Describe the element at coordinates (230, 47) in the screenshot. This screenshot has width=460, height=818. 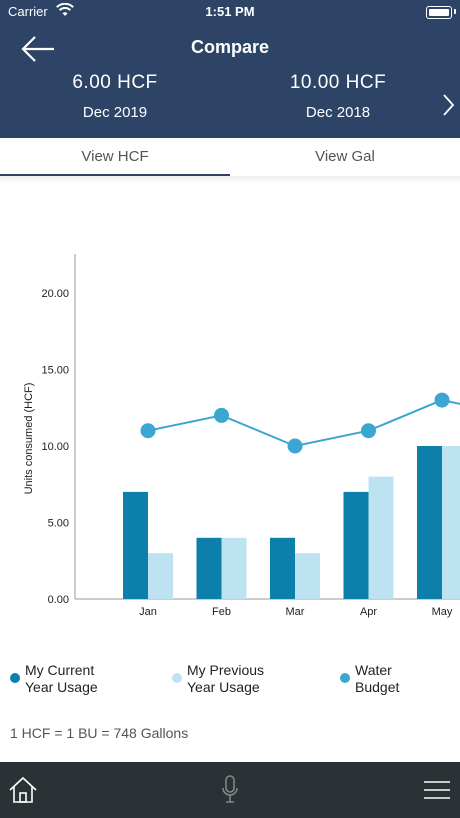
I see `page-title: Compare` at that location.